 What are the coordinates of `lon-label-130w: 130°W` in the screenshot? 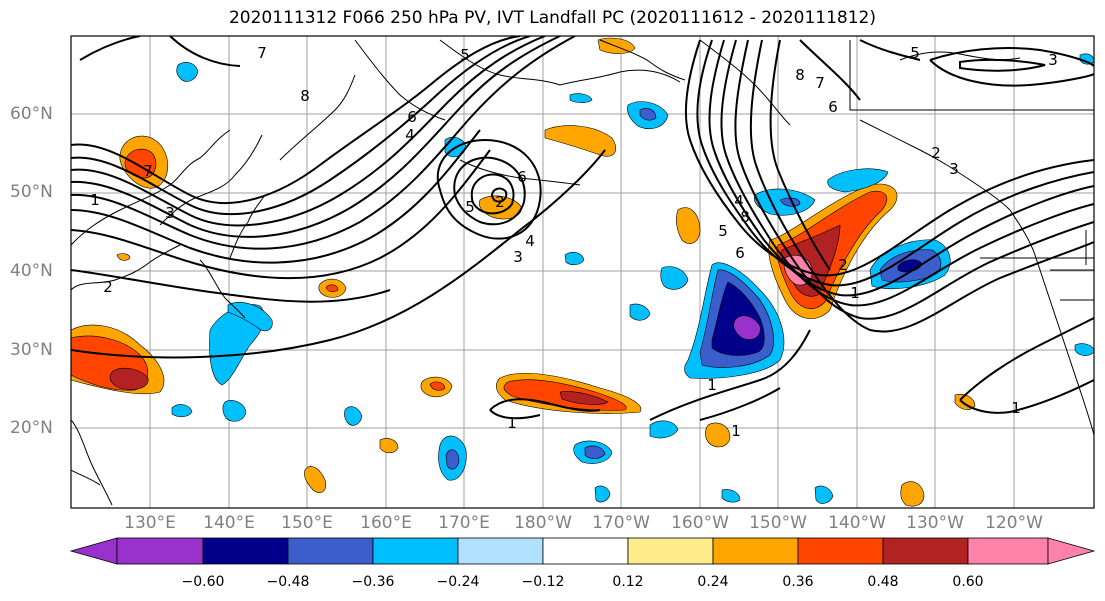 It's located at (935, 523).